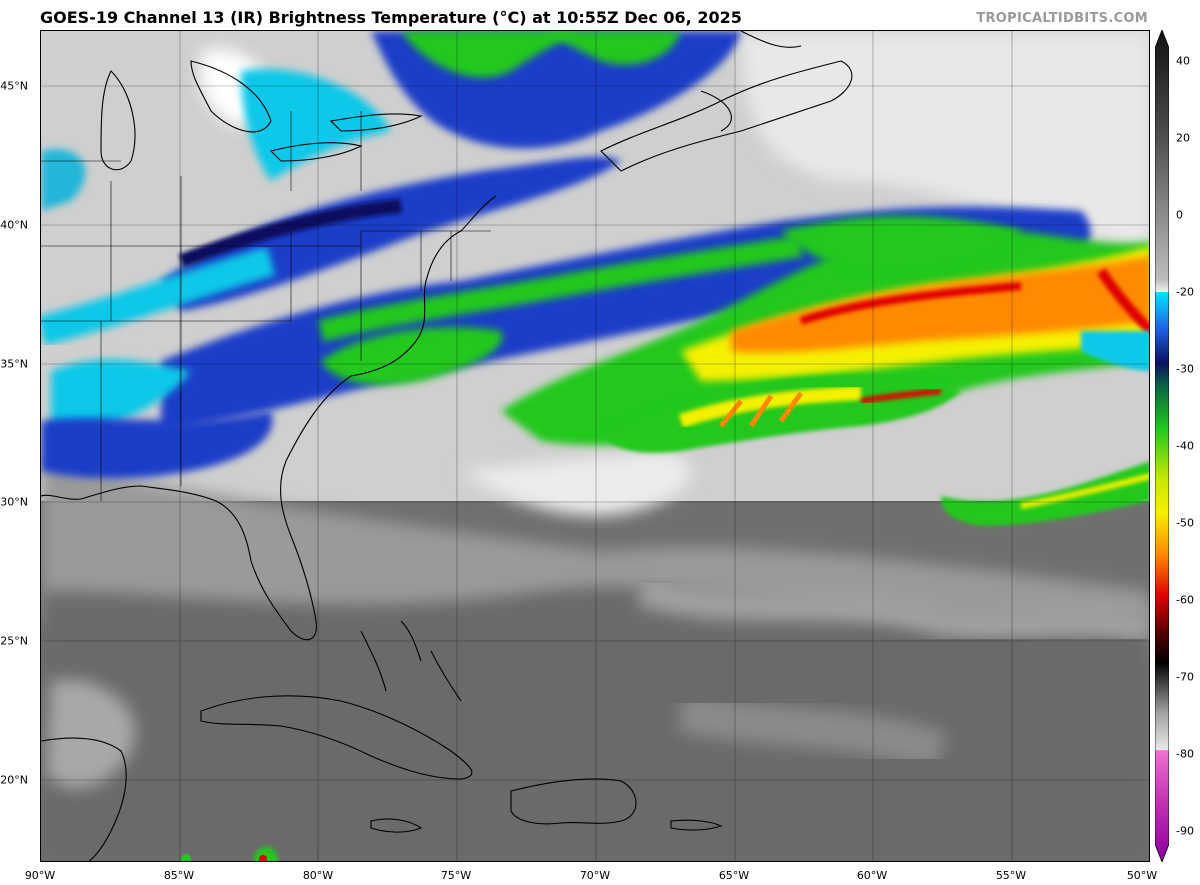 Image resolution: width=1200 pixels, height=885 pixels. What do you see at coordinates (1062, 18) in the screenshot?
I see `source-credit: TROPICALTIDBITS.COM` at bounding box center [1062, 18].